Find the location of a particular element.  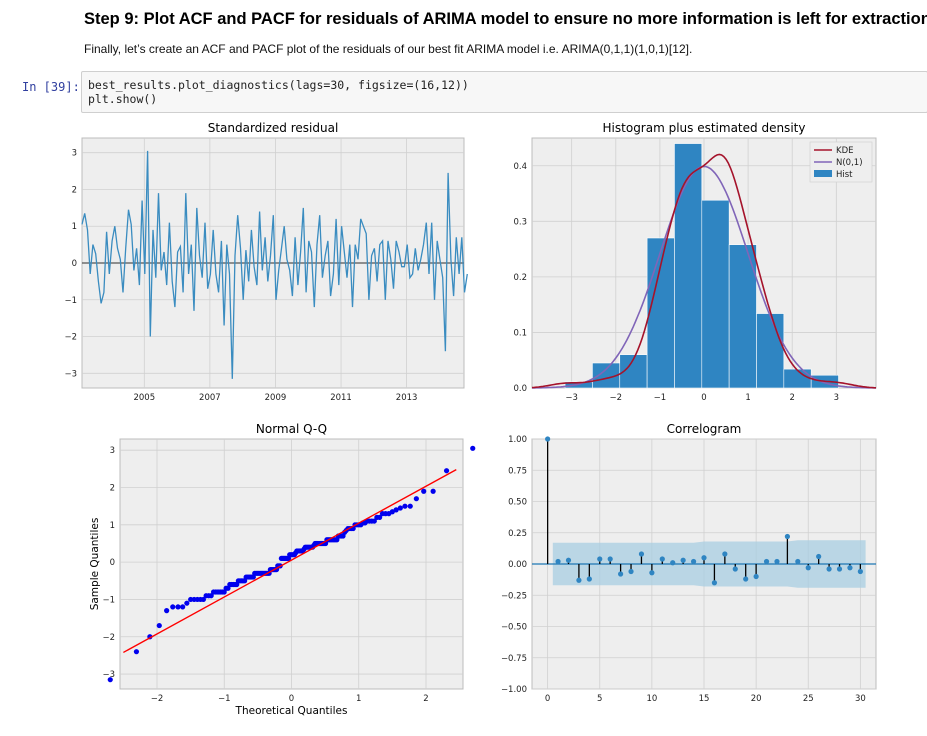

x-axis-label: Theoretical Quantiles is located at coordinates (291, 711).